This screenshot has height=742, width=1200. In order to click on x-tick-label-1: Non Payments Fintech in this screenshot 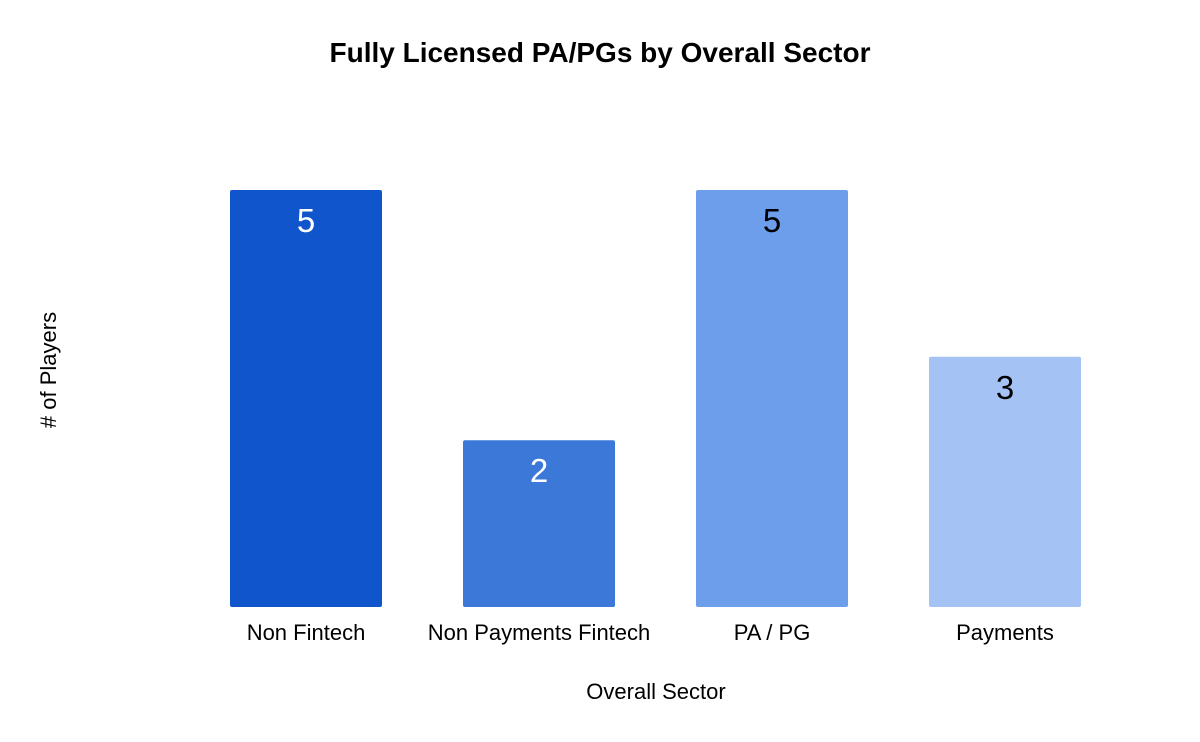, I will do `click(539, 632)`.